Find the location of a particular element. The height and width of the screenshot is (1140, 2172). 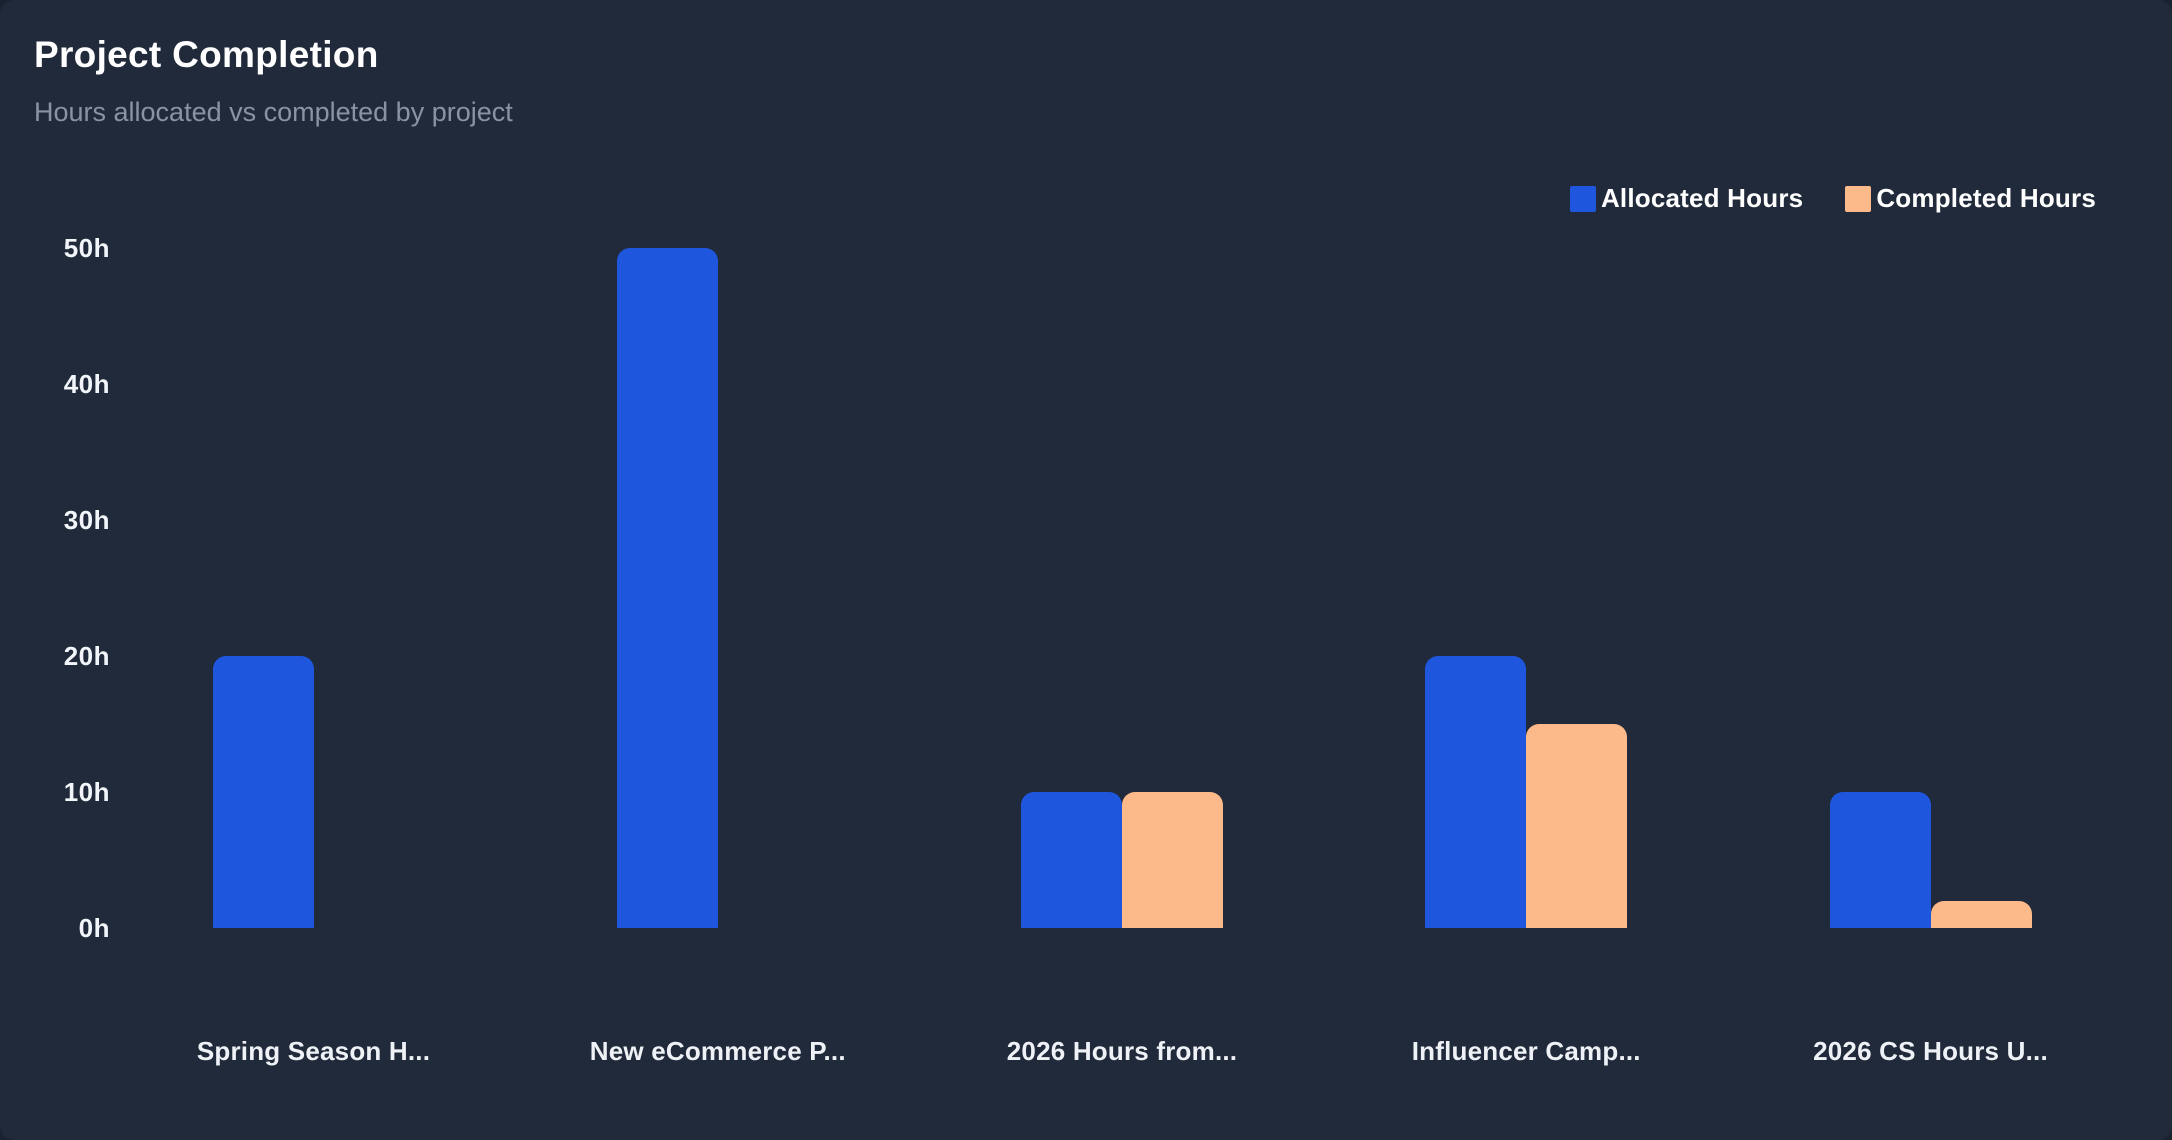

y-axis-tick-label: 20h is located at coordinates (86, 656).